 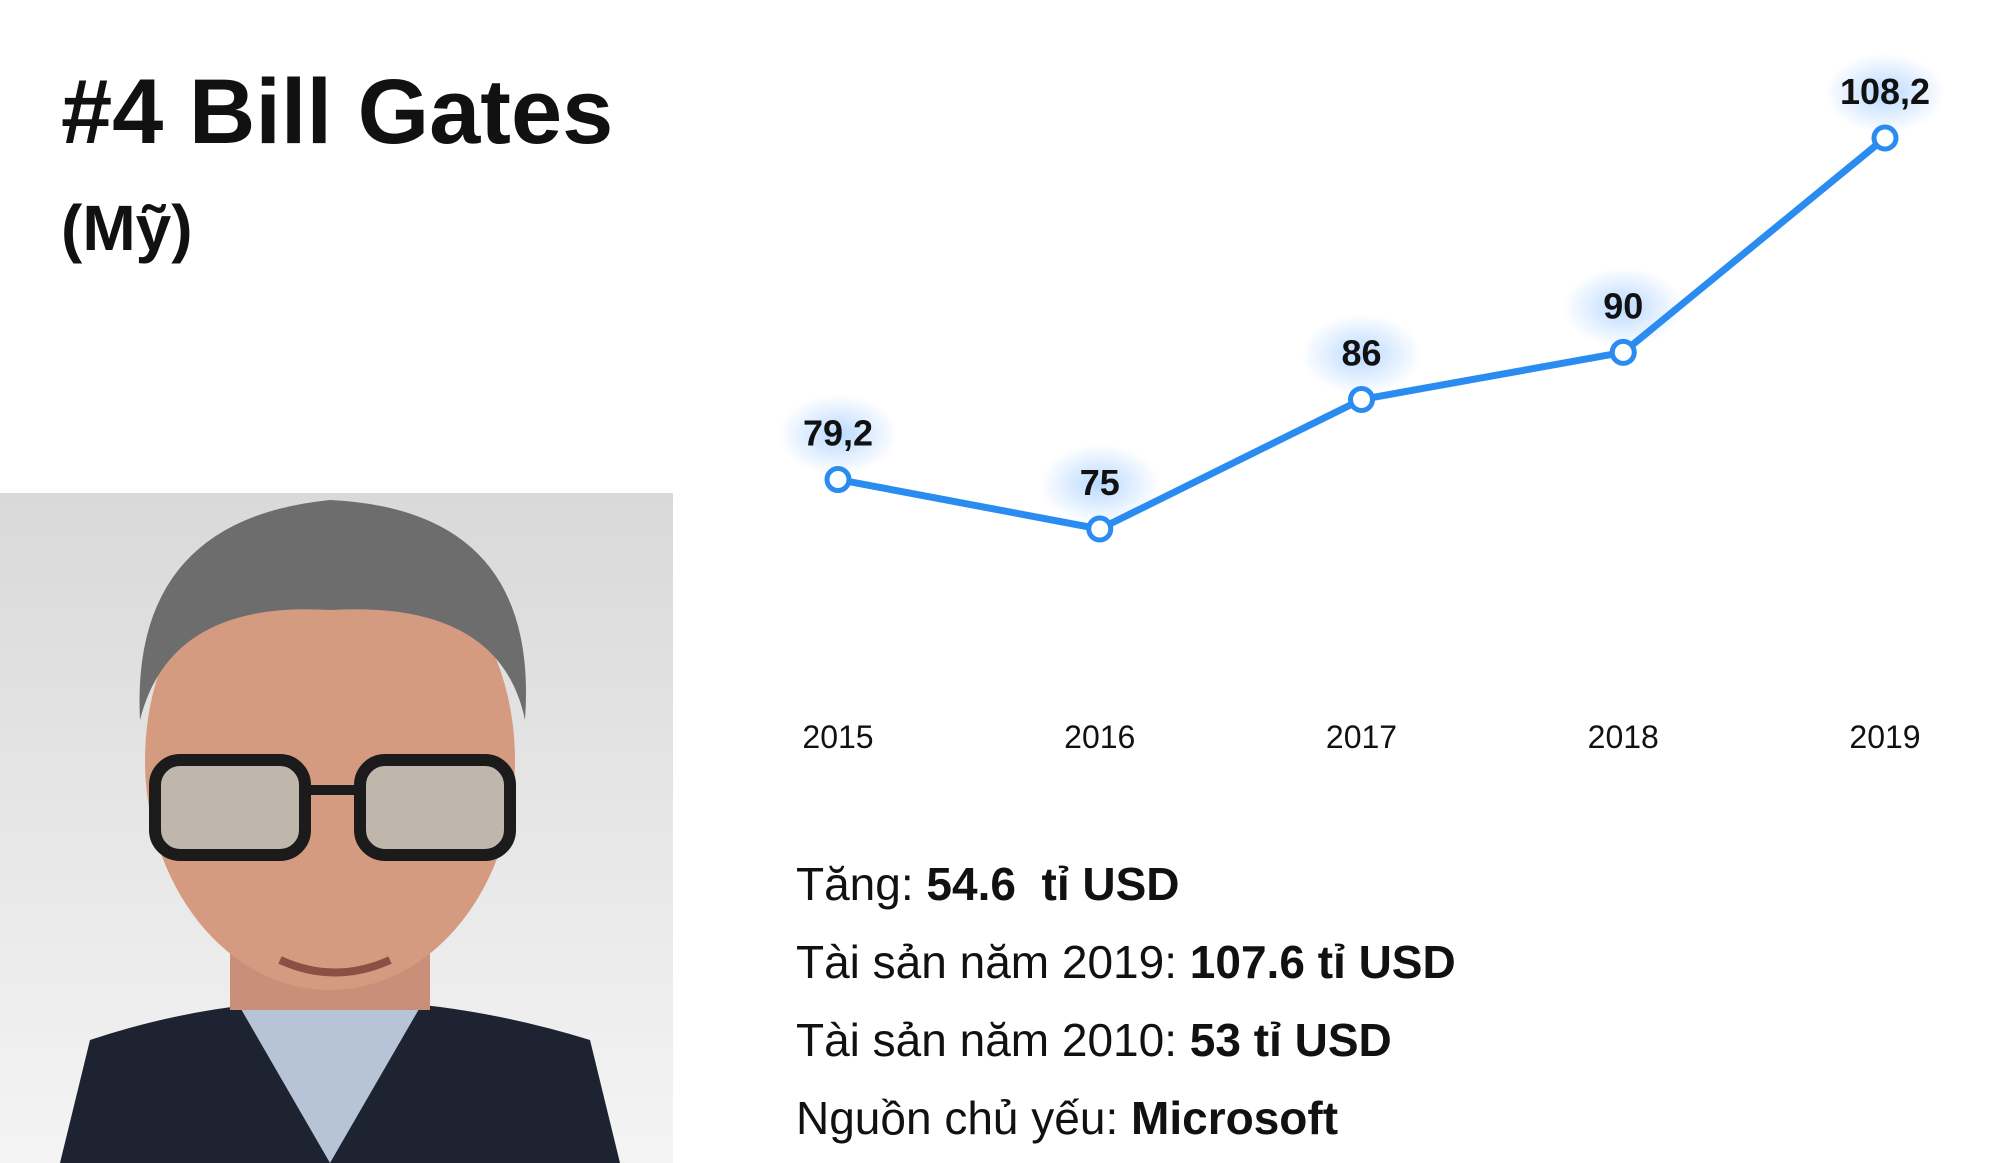 I want to click on stat-label: Tài sản năm 2019:, so click(x=987, y=962).